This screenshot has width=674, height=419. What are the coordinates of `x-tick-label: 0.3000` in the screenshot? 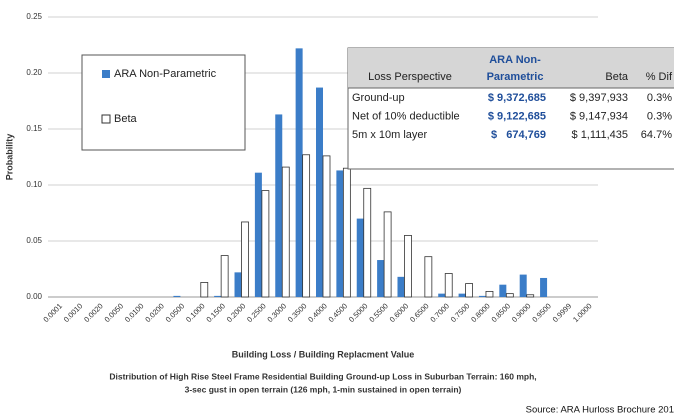 It's located at (276, 312).